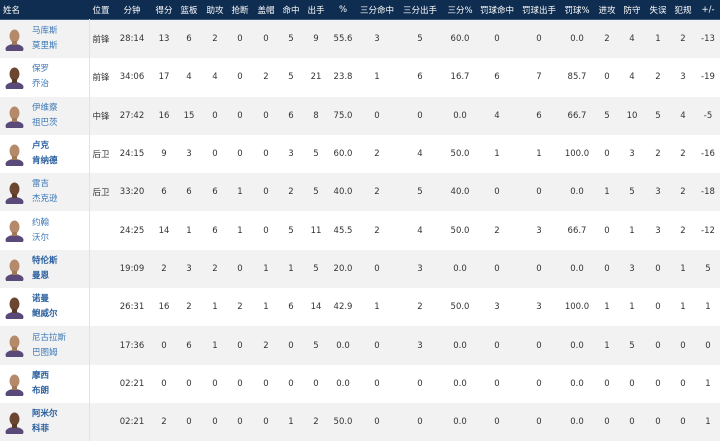  What do you see at coordinates (343, 230) in the screenshot?
I see `stat-fg-pct: 45.5` at bounding box center [343, 230].